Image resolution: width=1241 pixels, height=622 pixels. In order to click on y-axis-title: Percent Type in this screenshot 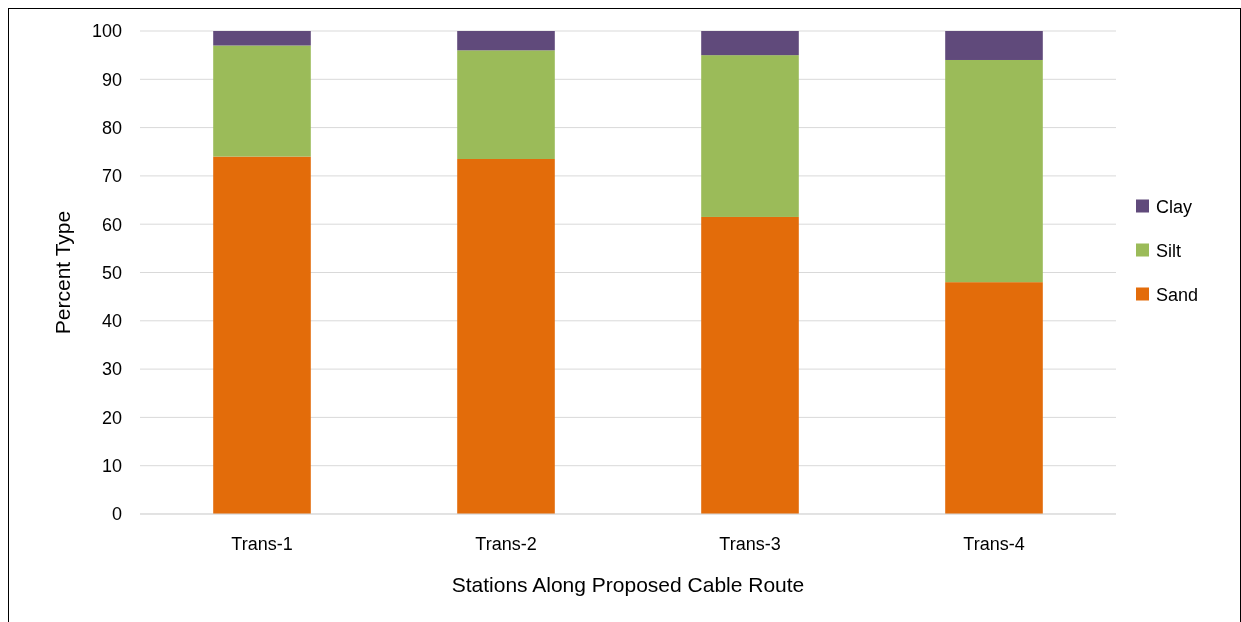, I will do `click(62, 272)`.